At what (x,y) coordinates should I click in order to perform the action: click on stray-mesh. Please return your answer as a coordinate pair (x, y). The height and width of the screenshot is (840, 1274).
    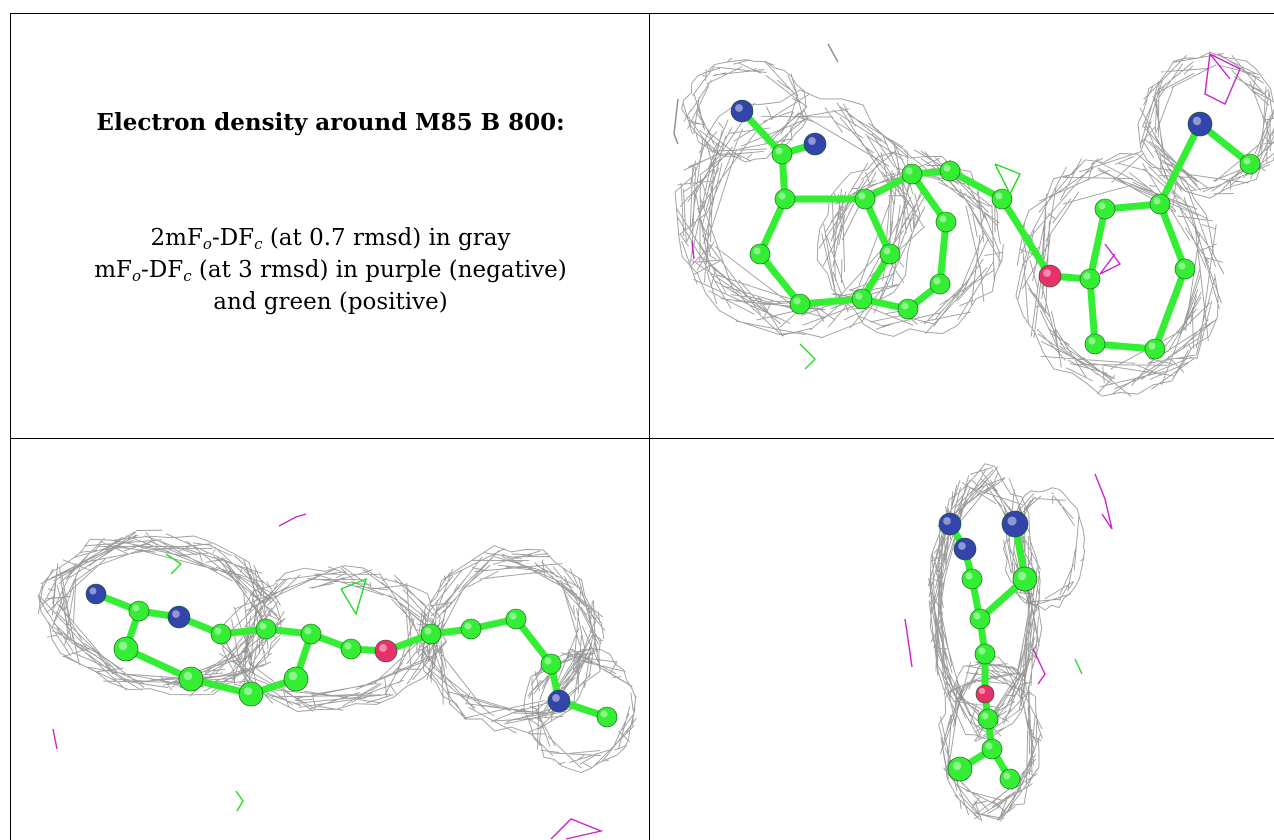
    Looking at the image, I should click on (676, 121).